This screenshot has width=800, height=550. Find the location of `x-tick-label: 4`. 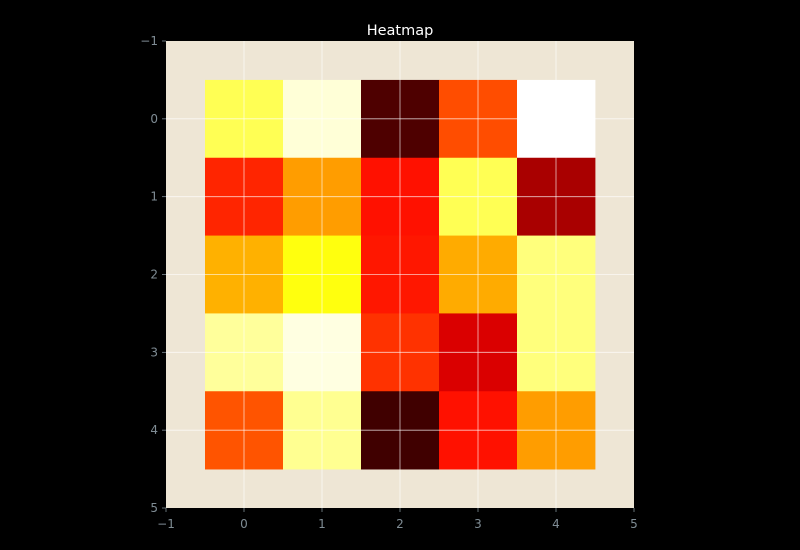

x-tick-label: 4 is located at coordinates (556, 524).